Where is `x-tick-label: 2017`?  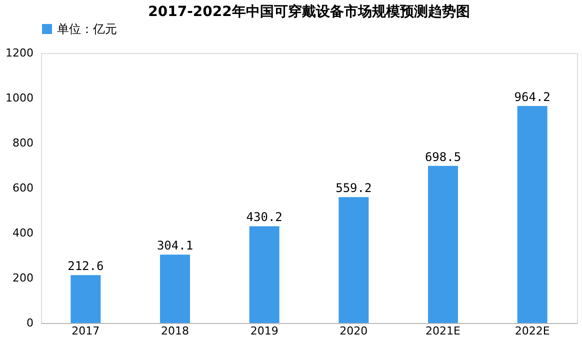
x-tick-label: 2017 is located at coordinates (86, 331).